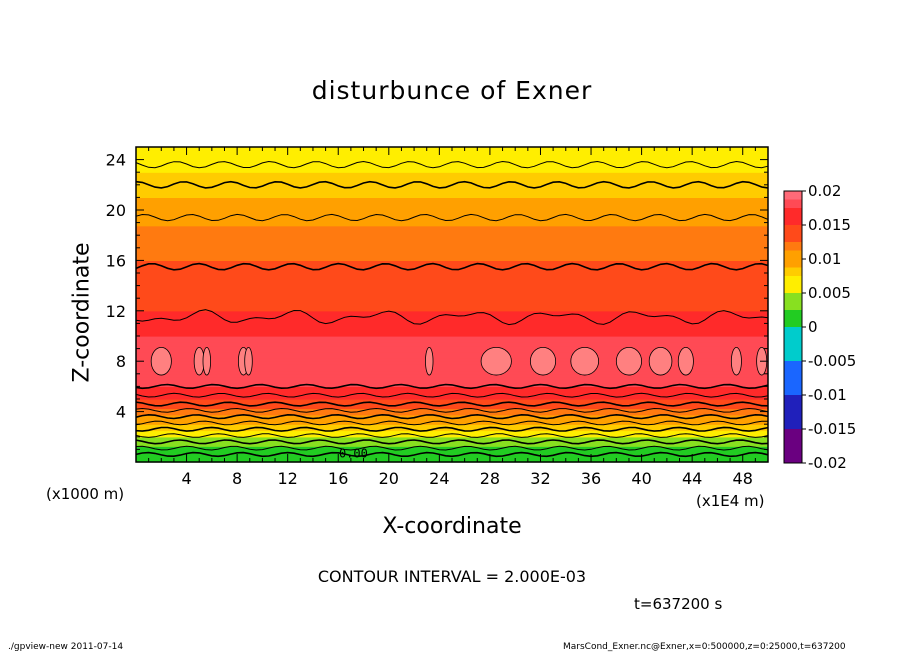 This screenshot has height=654, width=904. Describe the element at coordinates (338, 478) in the screenshot. I see `x-tick-label: 16` at that location.